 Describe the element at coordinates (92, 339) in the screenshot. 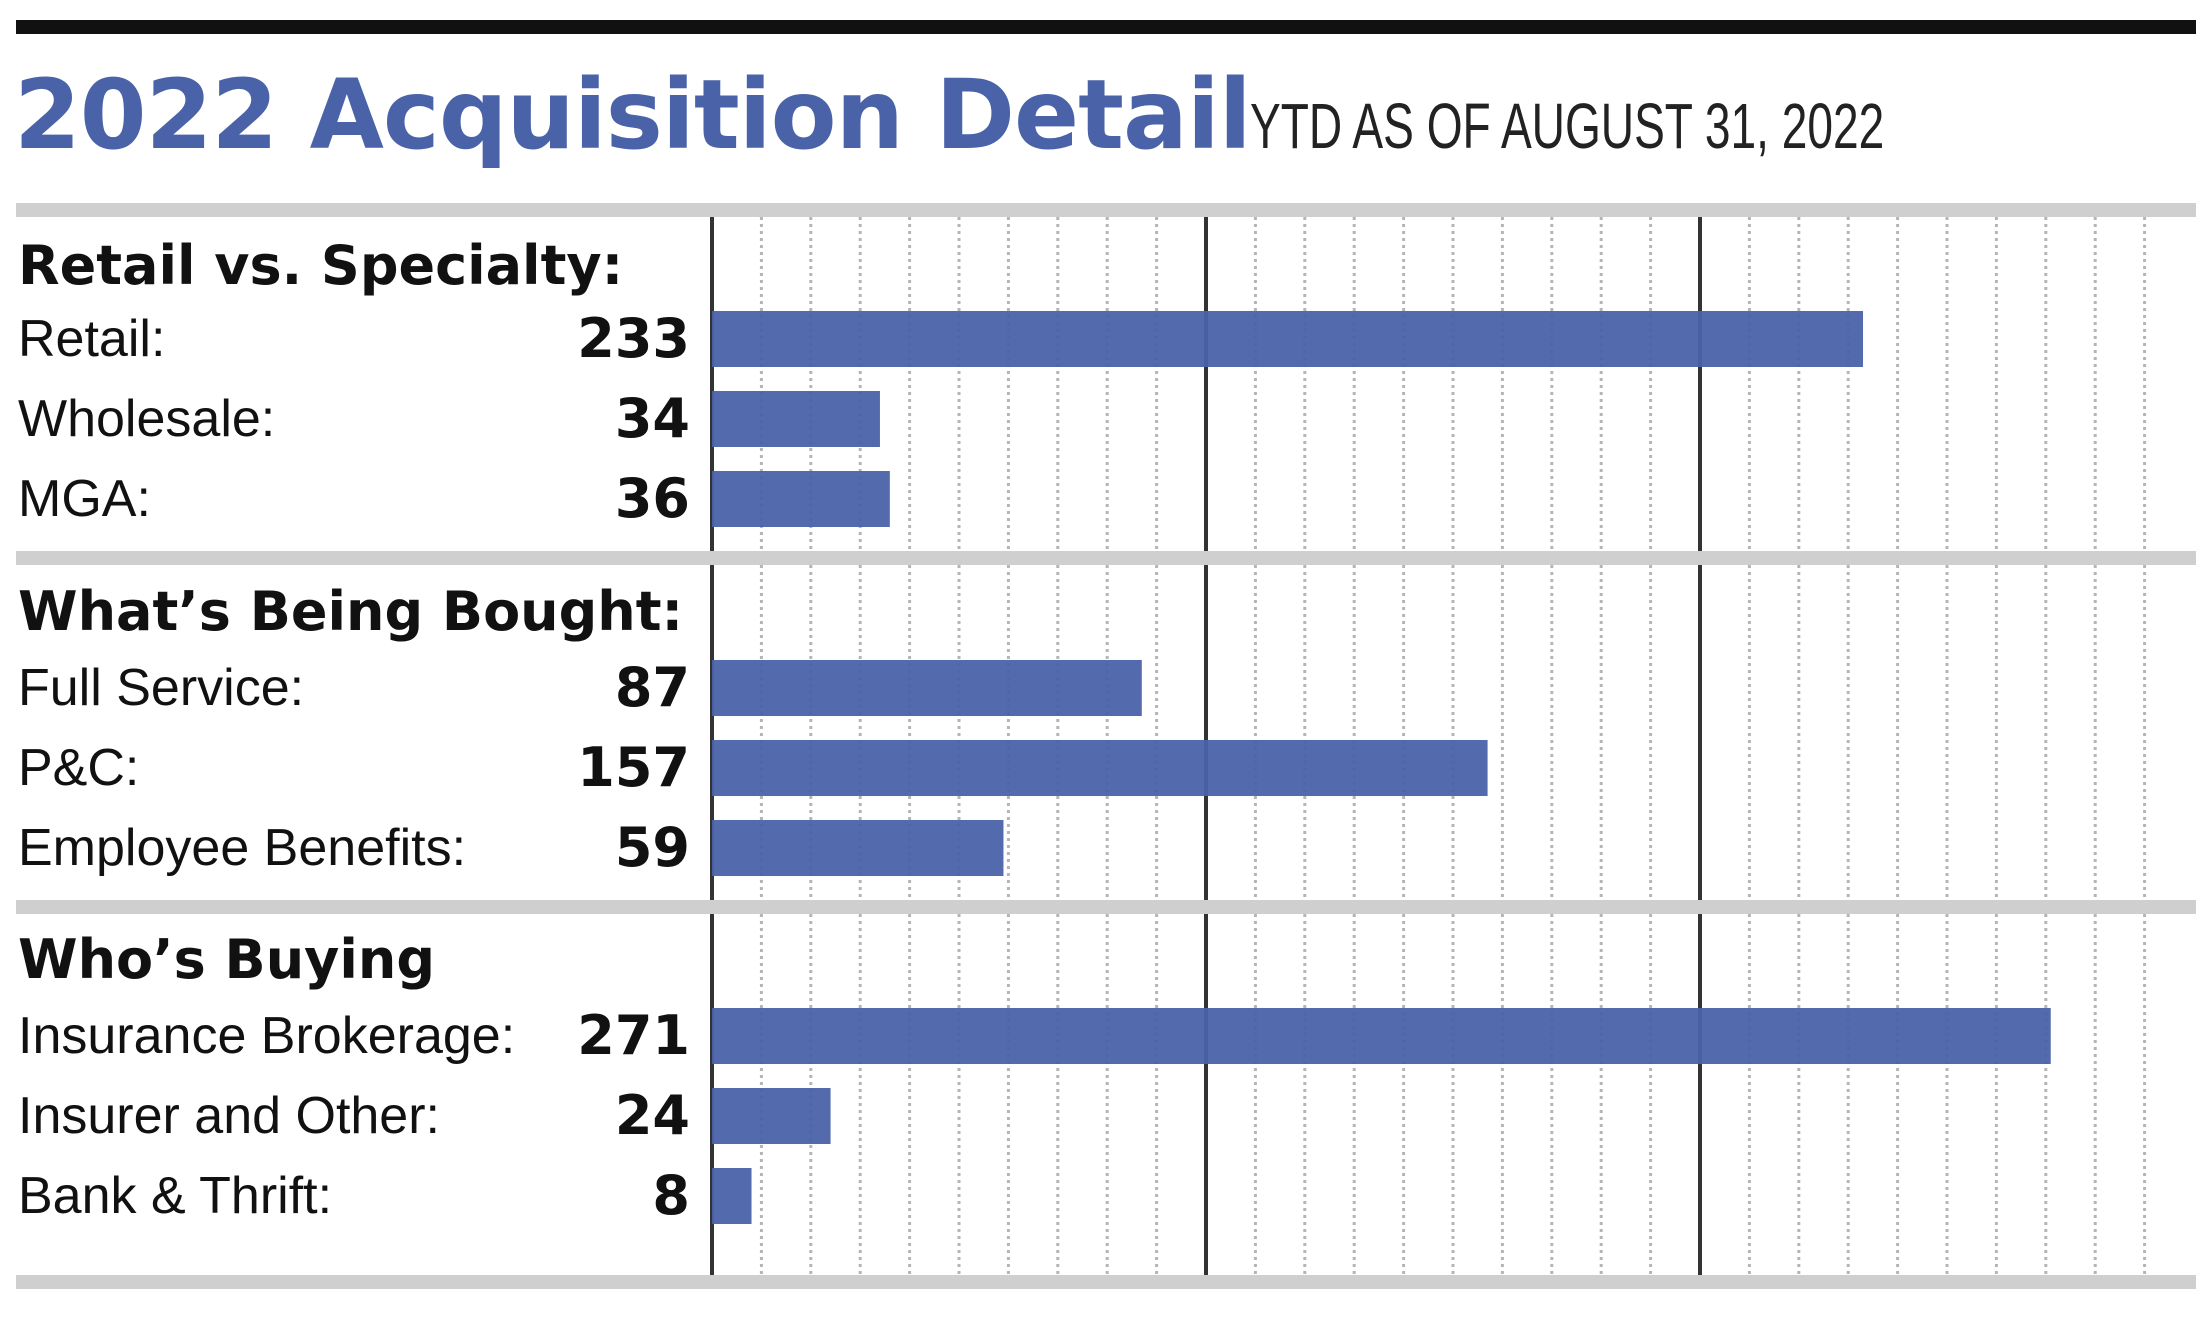

I see `row-label-retail: Retail:` at that location.